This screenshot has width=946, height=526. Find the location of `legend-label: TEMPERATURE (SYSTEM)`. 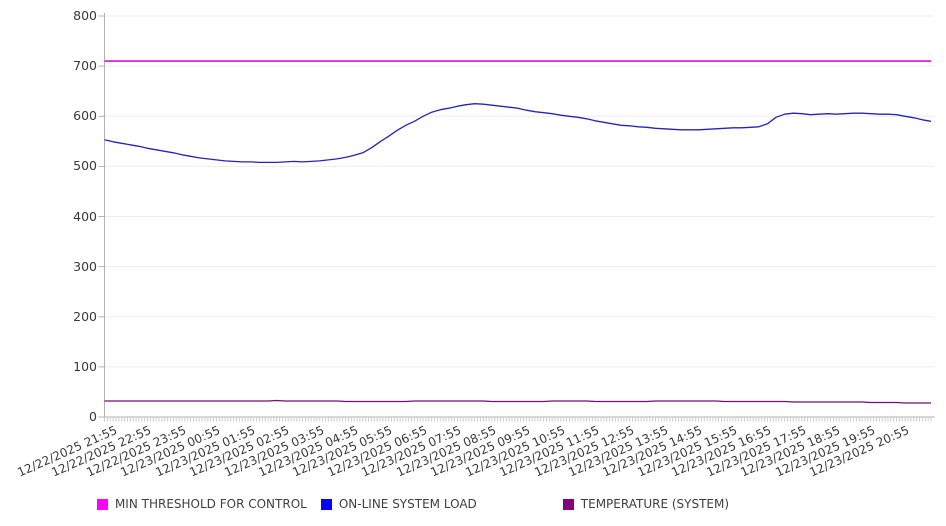

legend-label: TEMPERATURE (SYSTEM) is located at coordinates (655, 504).